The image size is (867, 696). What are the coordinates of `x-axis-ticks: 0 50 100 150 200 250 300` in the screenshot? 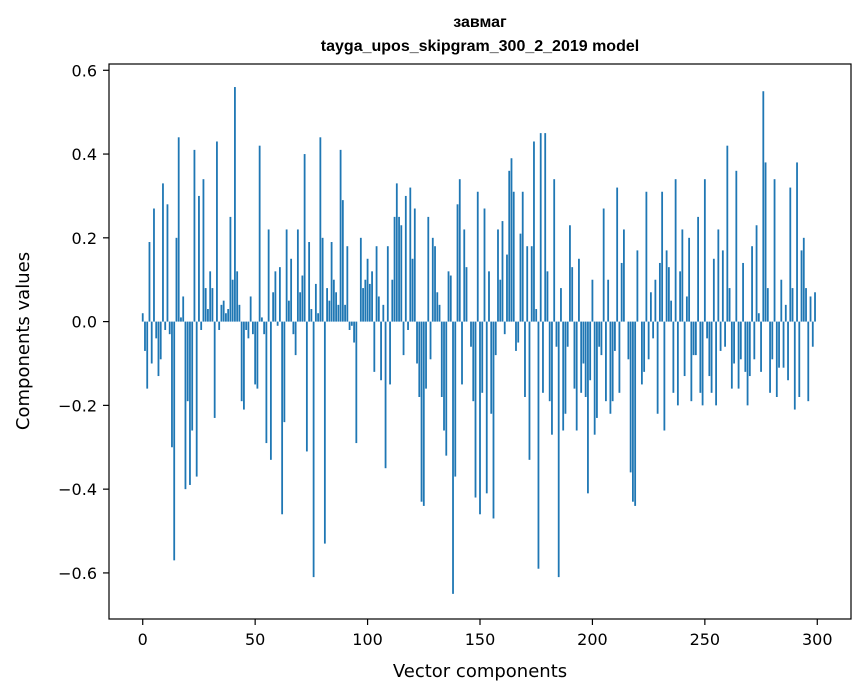 It's located at (485, 634).